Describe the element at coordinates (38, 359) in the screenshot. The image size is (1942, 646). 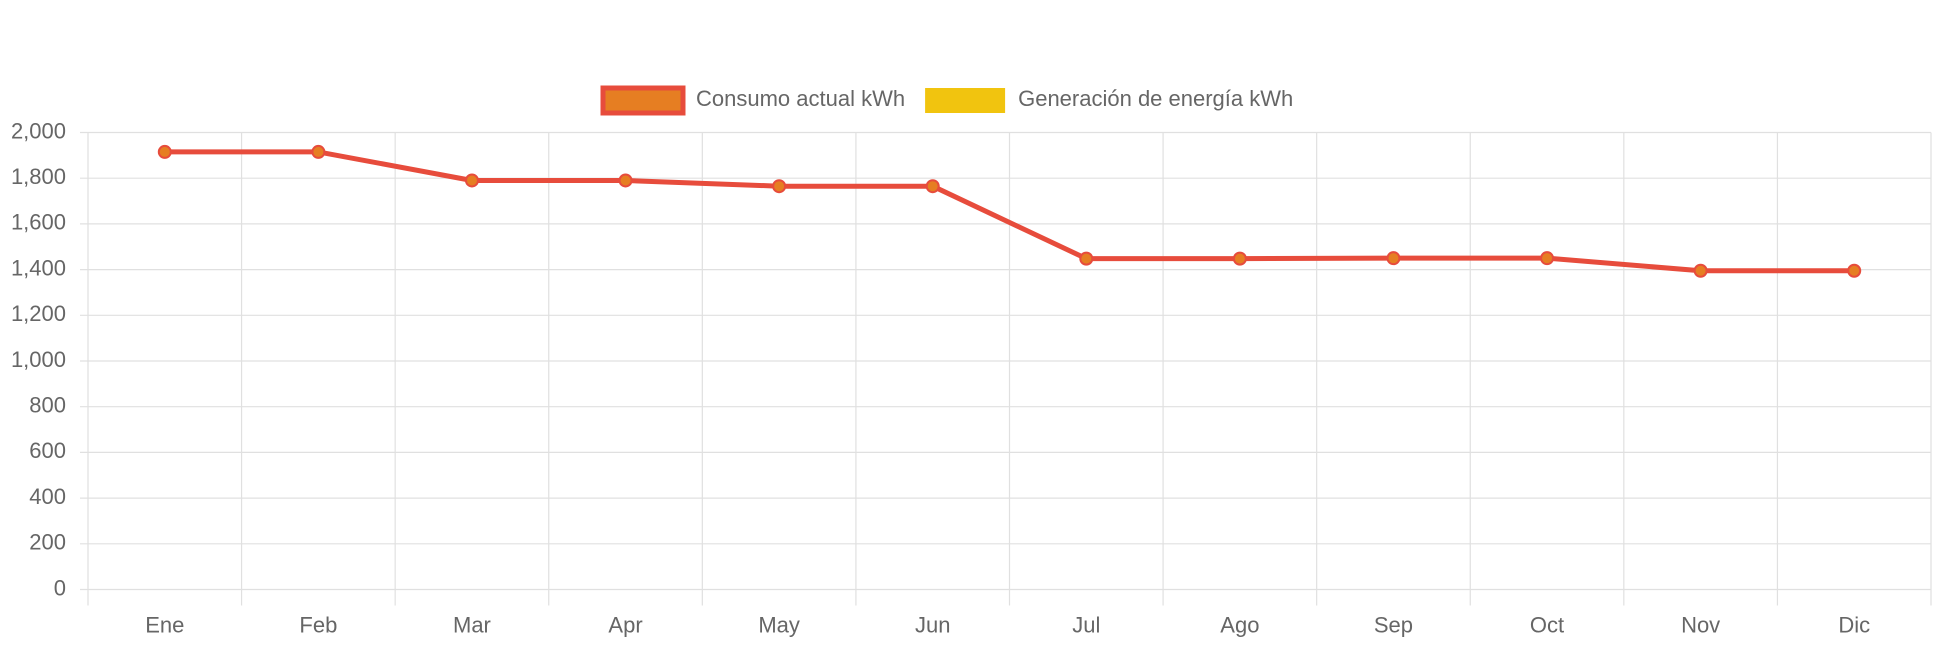
I see `y-tick-label: 1,000` at that location.